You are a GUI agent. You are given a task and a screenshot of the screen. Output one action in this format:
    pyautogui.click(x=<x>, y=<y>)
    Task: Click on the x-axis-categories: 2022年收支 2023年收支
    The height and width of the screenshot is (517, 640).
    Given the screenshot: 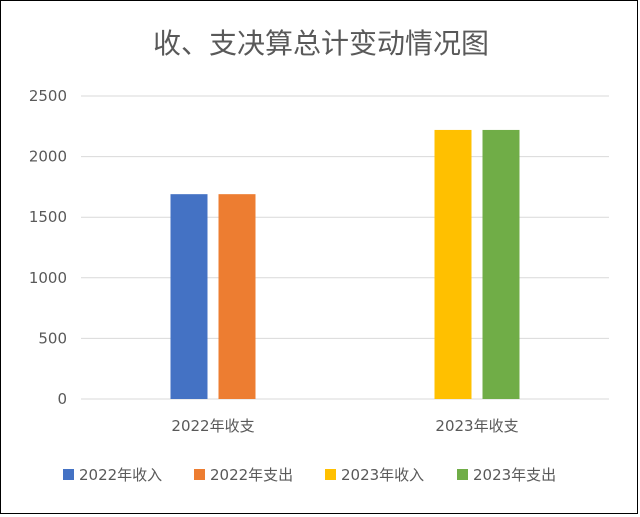 What is the action you would take?
    pyautogui.click(x=344, y=426)
    